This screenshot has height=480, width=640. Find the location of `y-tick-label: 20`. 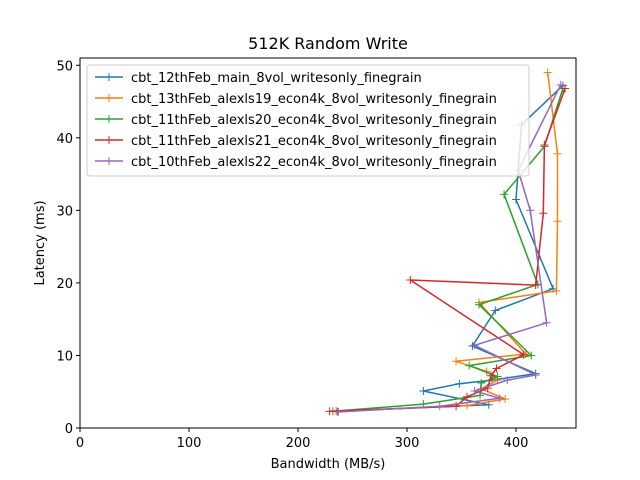

y-tick-label: 20 is located at coordinates (64, 284).